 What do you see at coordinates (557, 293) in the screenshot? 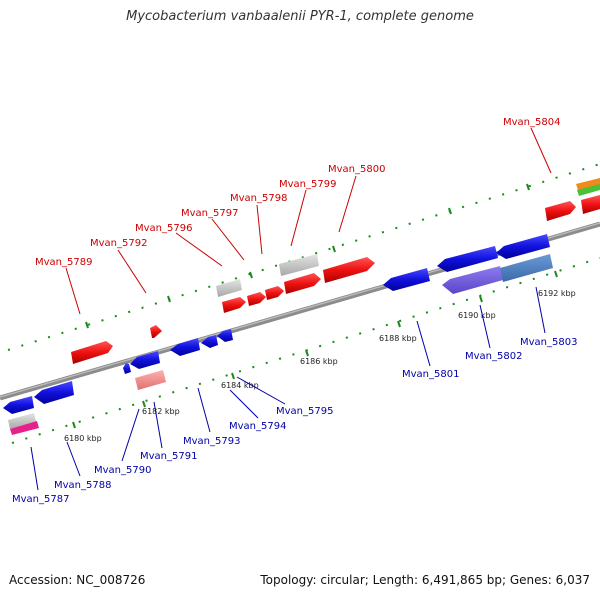
I see `scale-tick-label: 6192 kbp` at bounding box center [557, 293].